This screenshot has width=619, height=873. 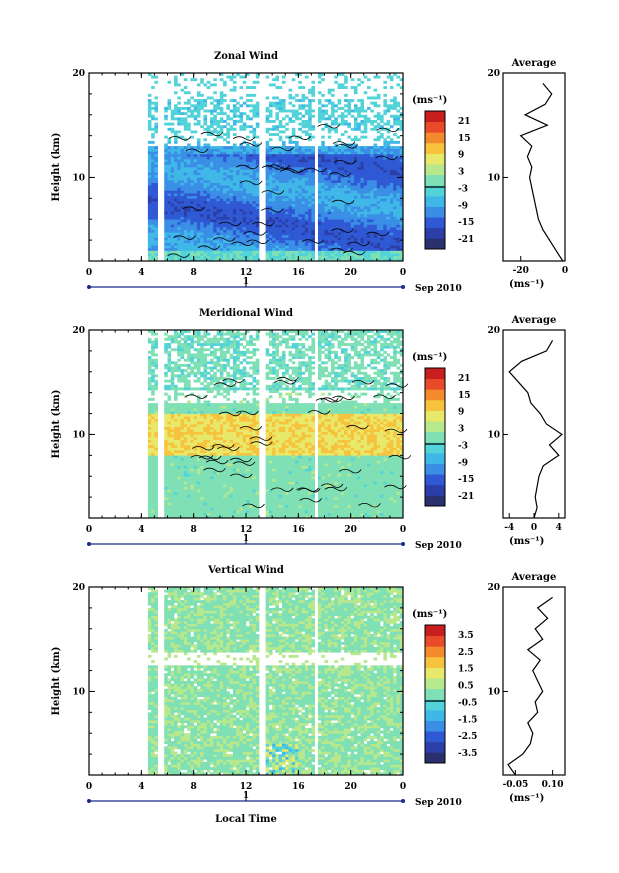 What do you see at coordinates (466, 687) in the screenshot?
I see `colorbar-tick-label: 0.5` at bounding box center [466, 687].